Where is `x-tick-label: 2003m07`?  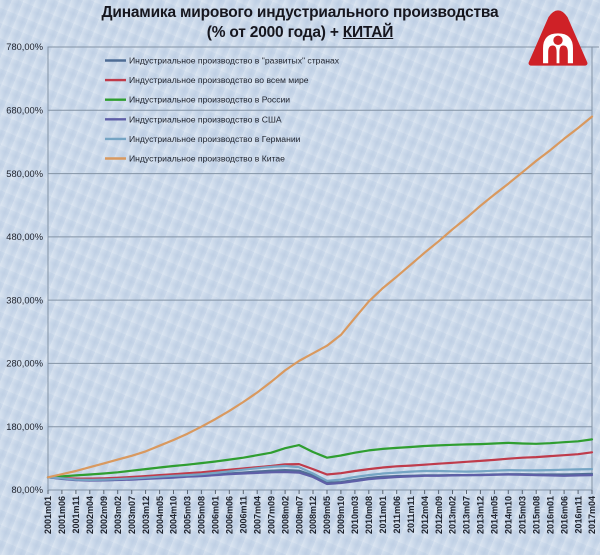
x-tick-label: 2003m07 is located at coordinates (132, 515).